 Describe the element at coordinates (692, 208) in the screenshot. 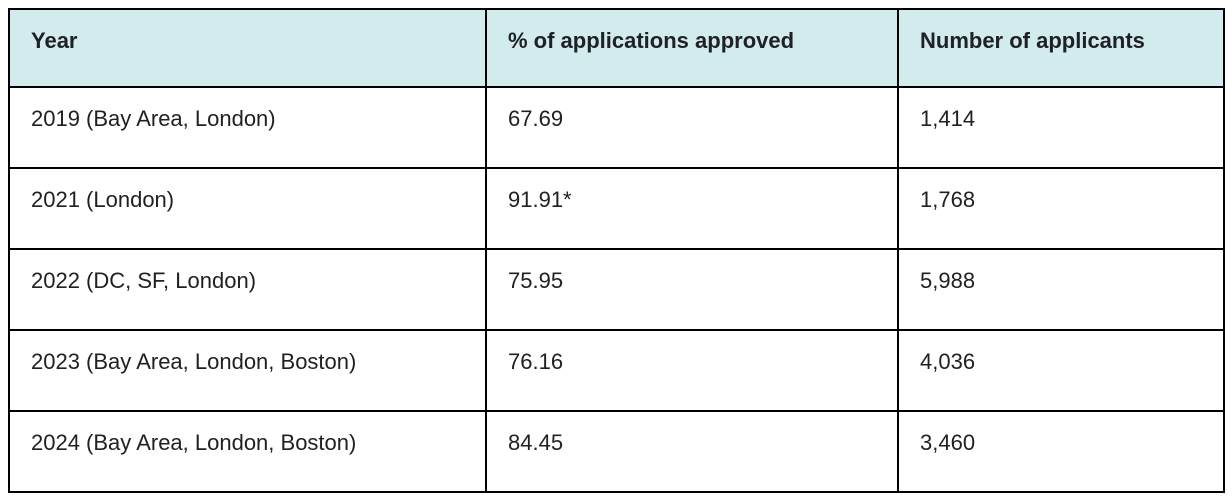

I see `cell-percent-approved: 91.91*` at that location.